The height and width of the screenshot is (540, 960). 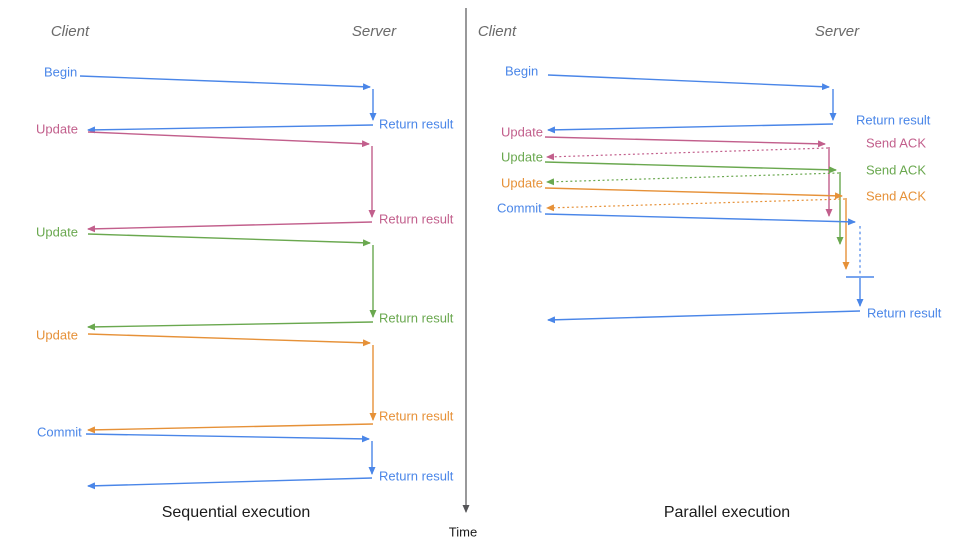 What do you see at coordinates (463, 273) in the screenshot?
I see `time-axis: Time` at bounding box center [463, 273].